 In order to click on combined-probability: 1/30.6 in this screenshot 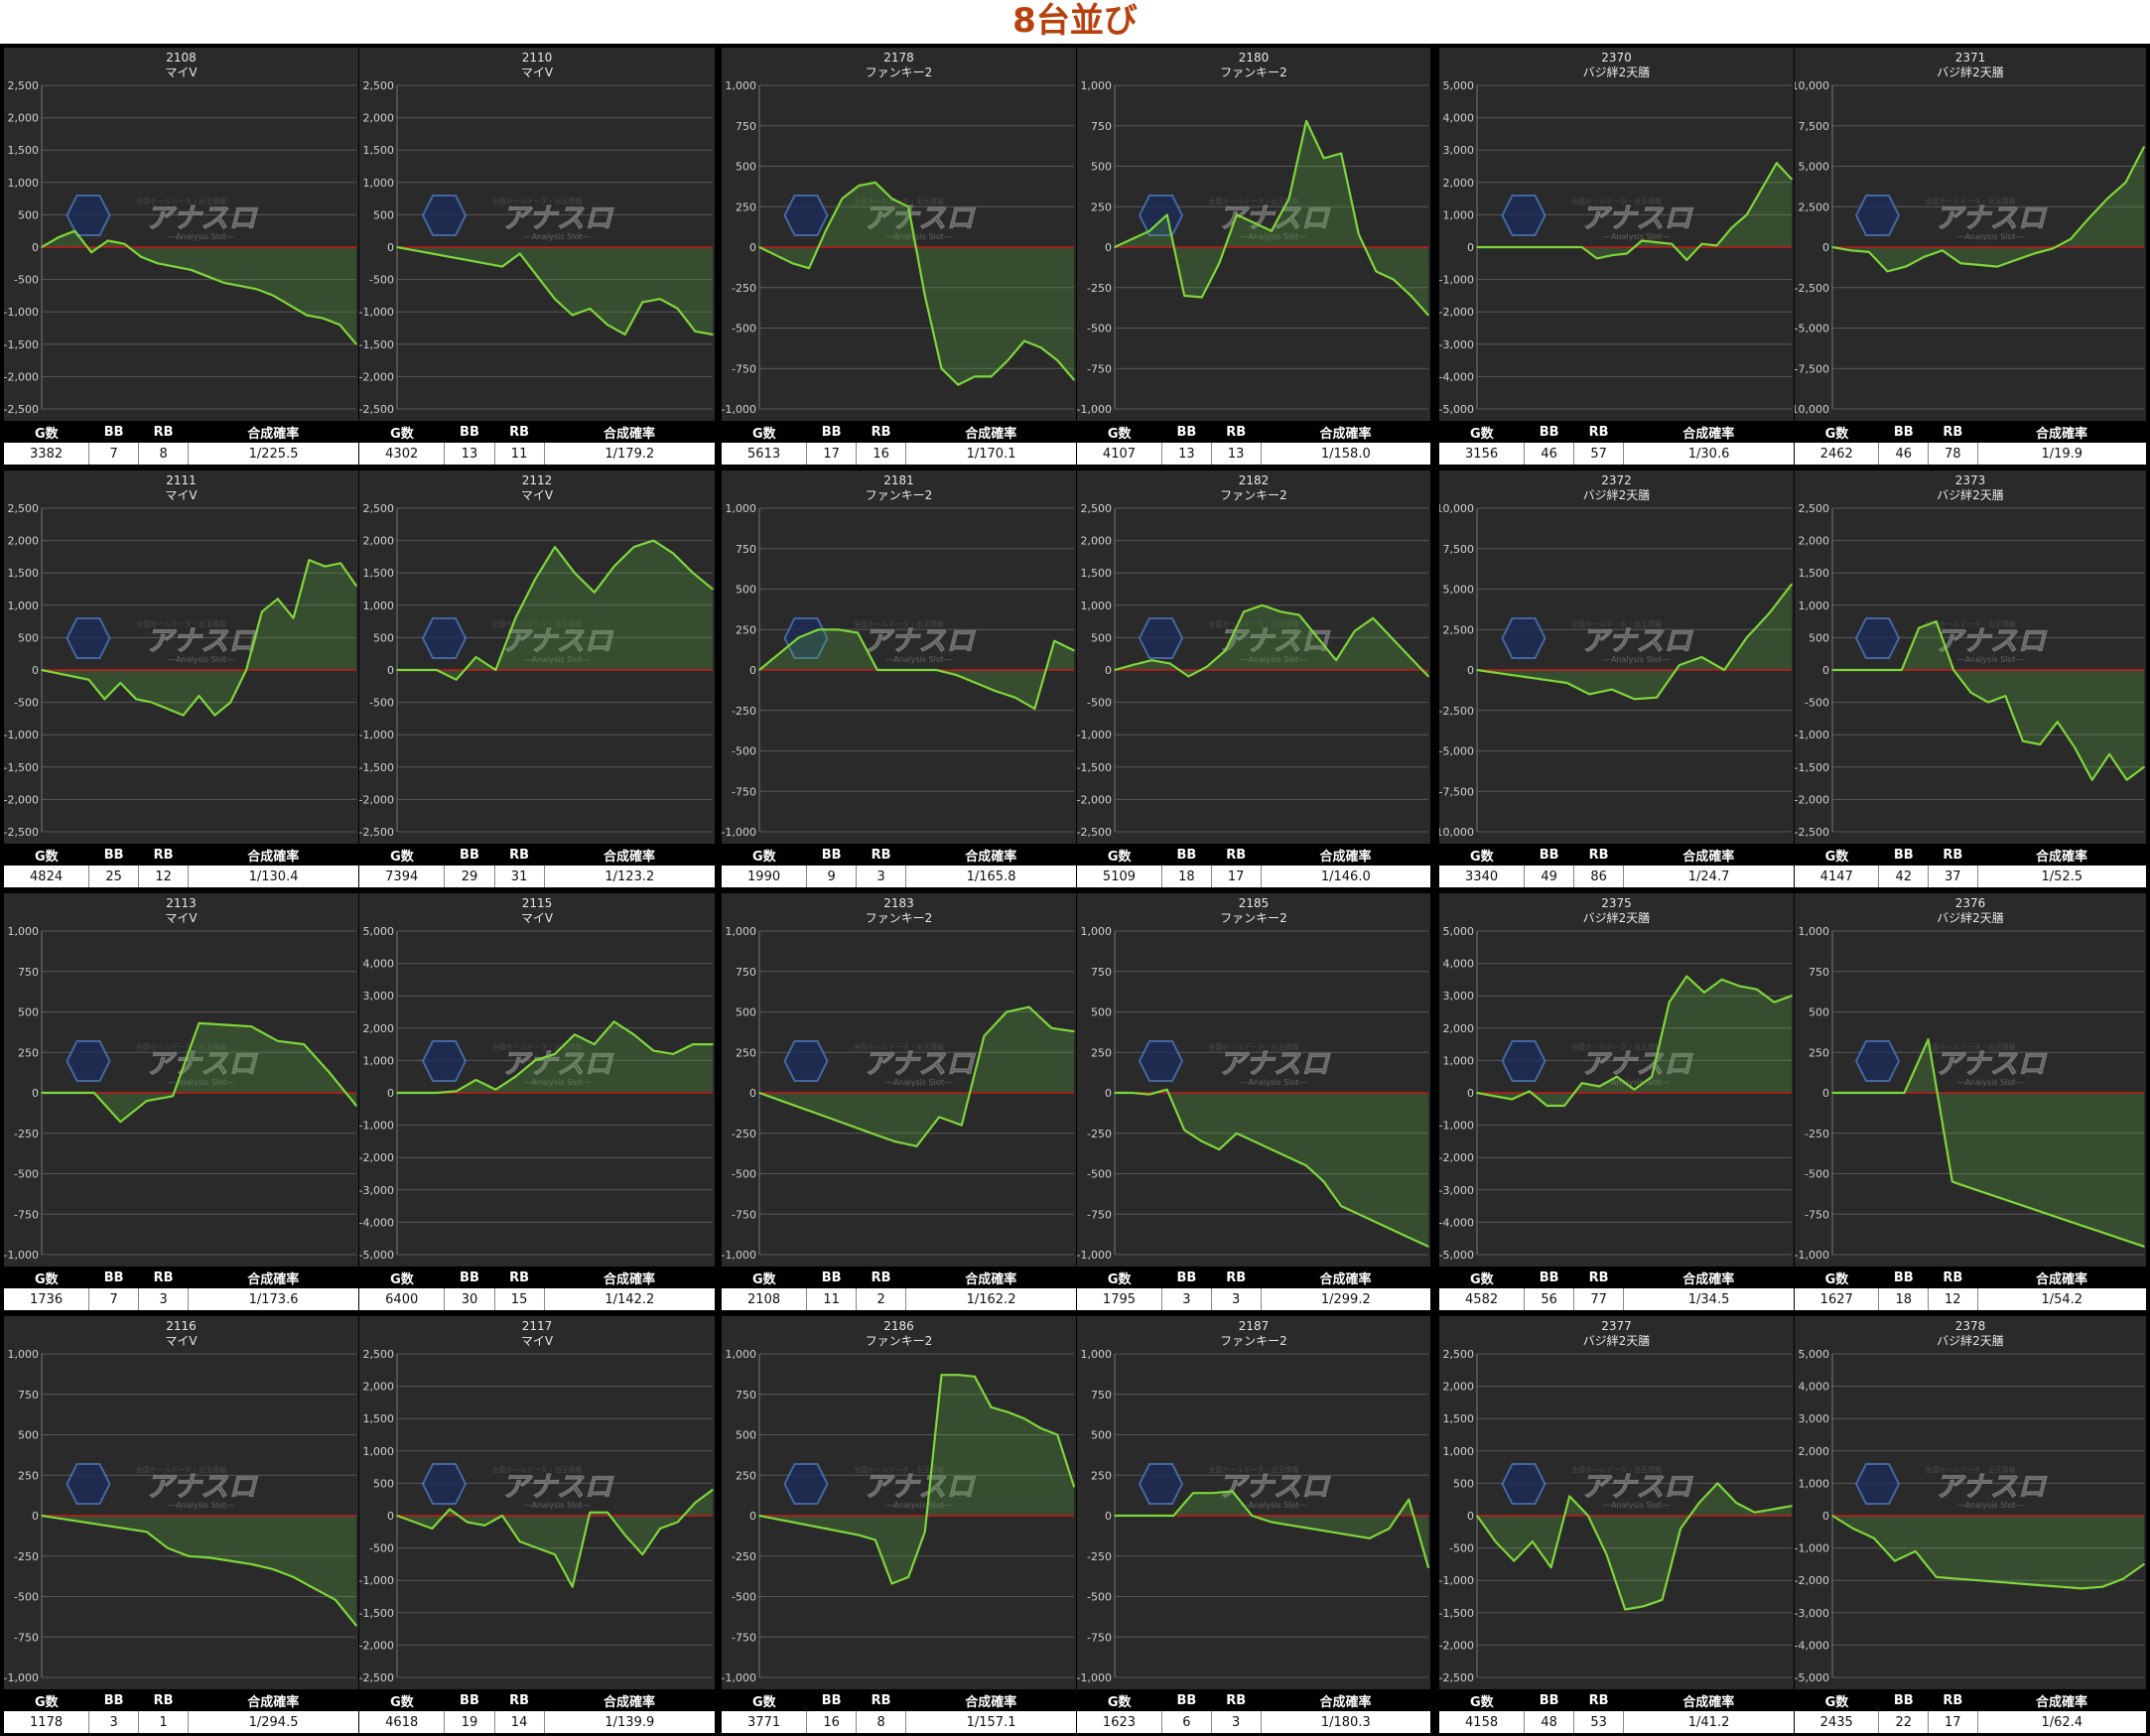, I will do `click(1708, 454)`.